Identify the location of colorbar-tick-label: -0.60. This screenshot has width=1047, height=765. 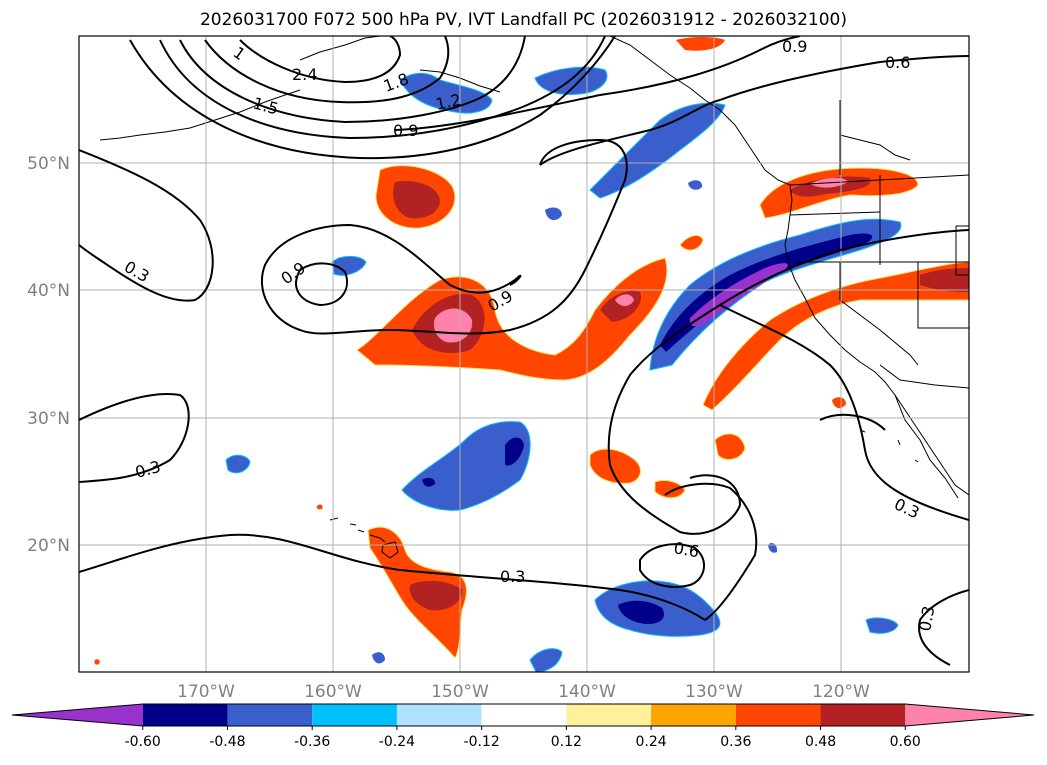
(143, 742).